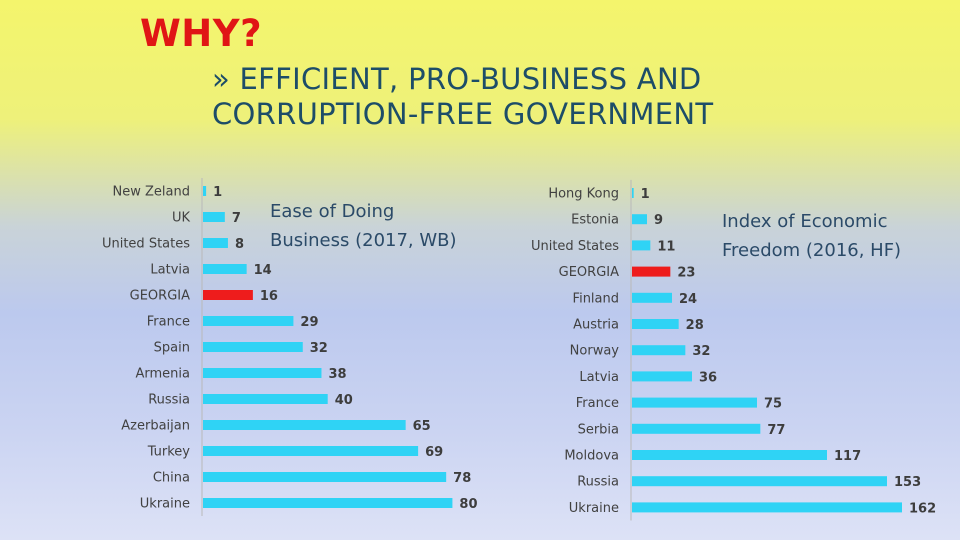  What do you see at coordinates (172, 348) in the screenshot?
I see `category-label-spain: Spain` at bounding box center [172, 348].